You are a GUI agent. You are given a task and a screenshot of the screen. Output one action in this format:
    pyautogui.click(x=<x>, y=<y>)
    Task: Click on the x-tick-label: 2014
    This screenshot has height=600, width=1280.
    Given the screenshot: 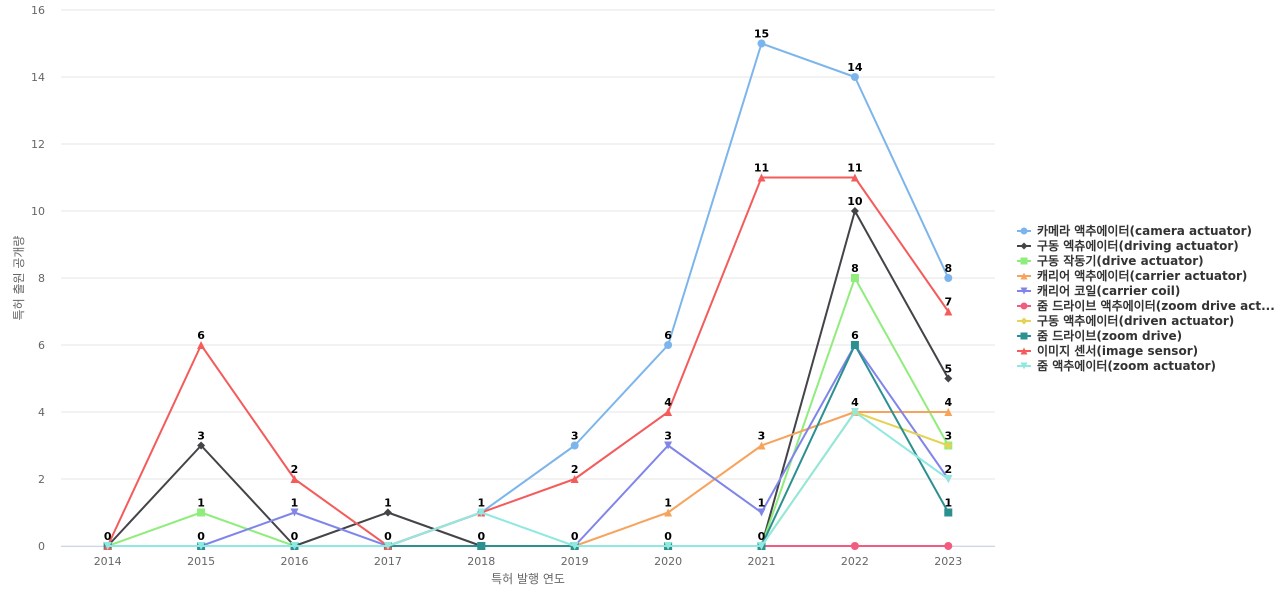 What is the action you would take?
    pyautogui.click(x=108, y=561)
    